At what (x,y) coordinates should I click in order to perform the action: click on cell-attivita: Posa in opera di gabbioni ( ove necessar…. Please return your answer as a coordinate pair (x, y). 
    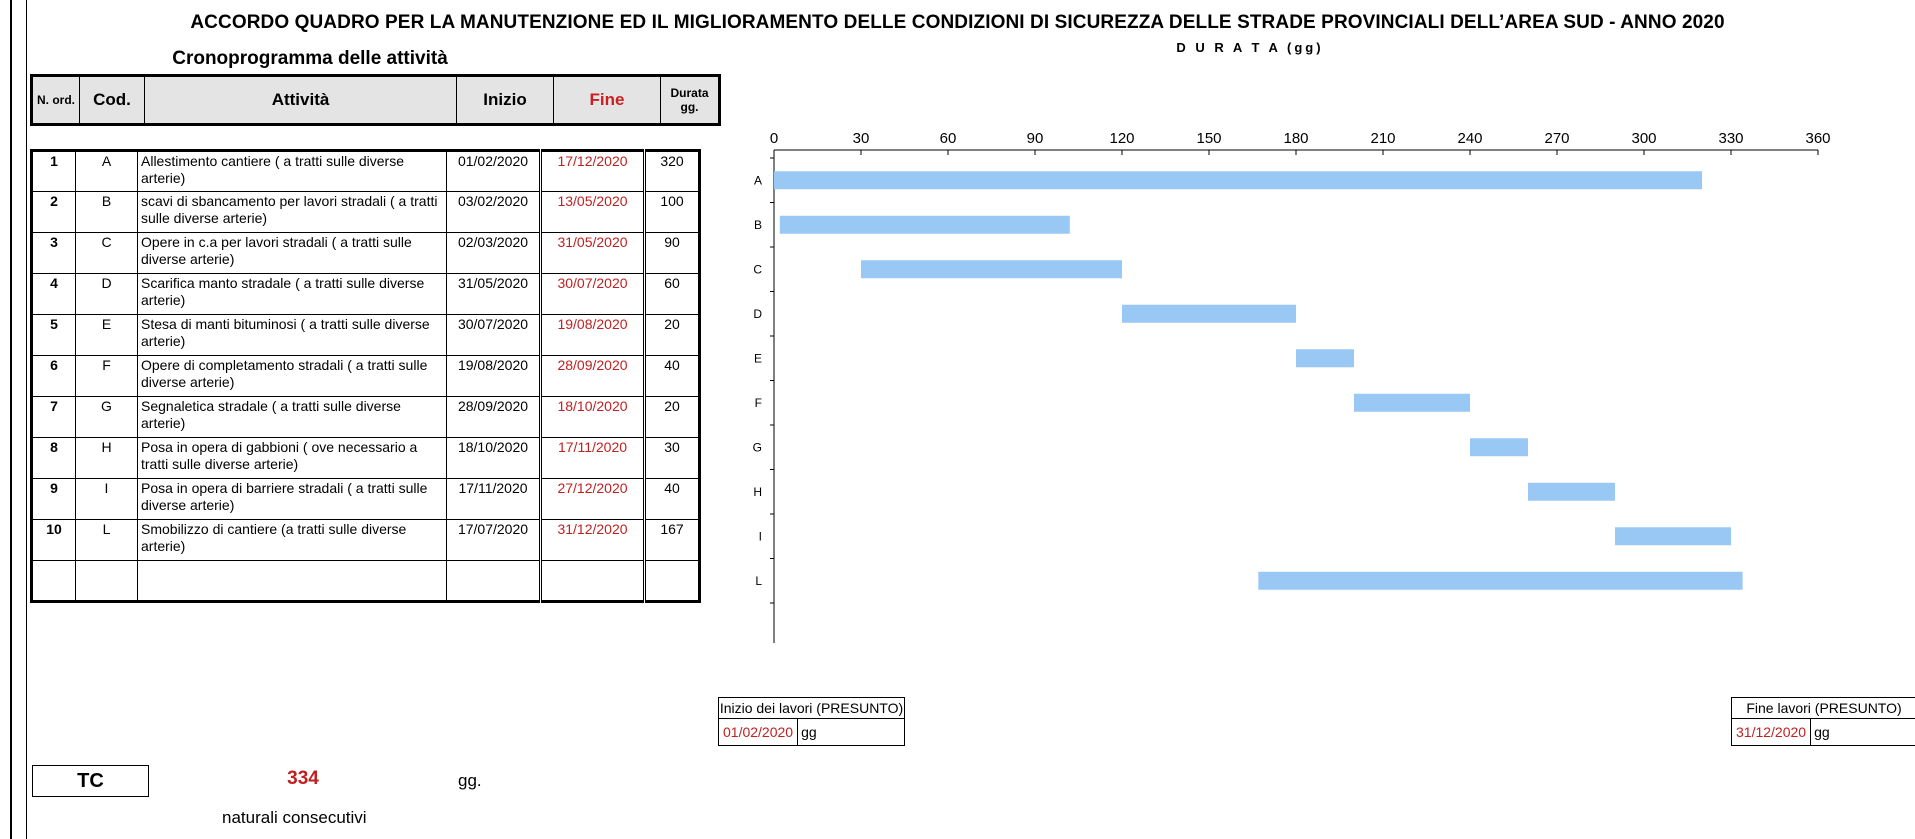
    Looking at the image, I should click on (292, 458).